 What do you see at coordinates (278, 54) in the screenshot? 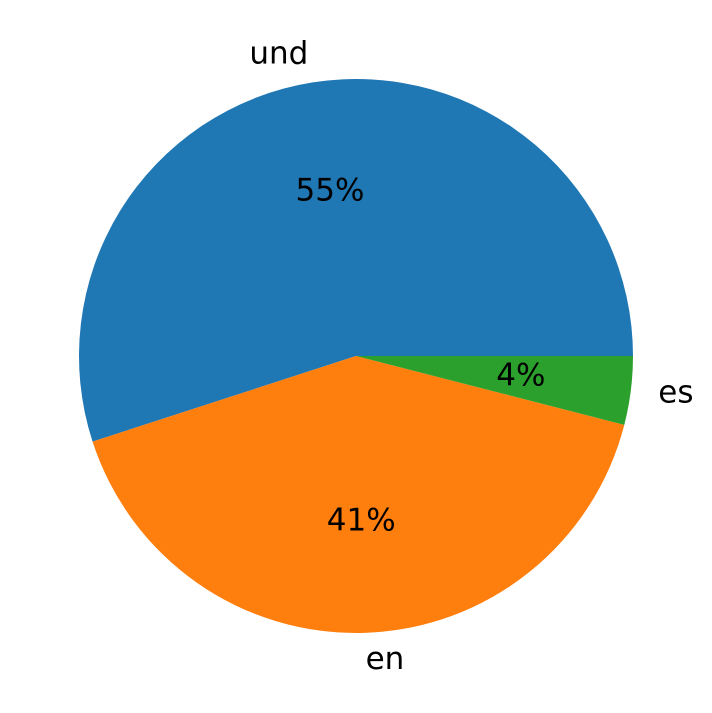
I see `slice-label: und` at bounding box center [278, 54].